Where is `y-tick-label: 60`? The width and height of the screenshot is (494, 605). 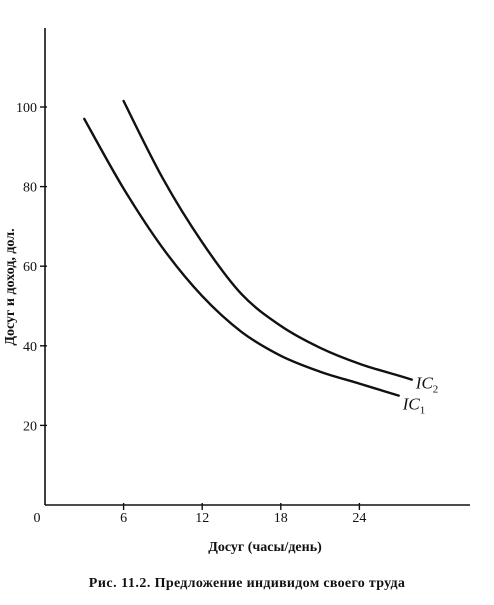
y-tick-label: 60 is located at coordinates (30, 267).